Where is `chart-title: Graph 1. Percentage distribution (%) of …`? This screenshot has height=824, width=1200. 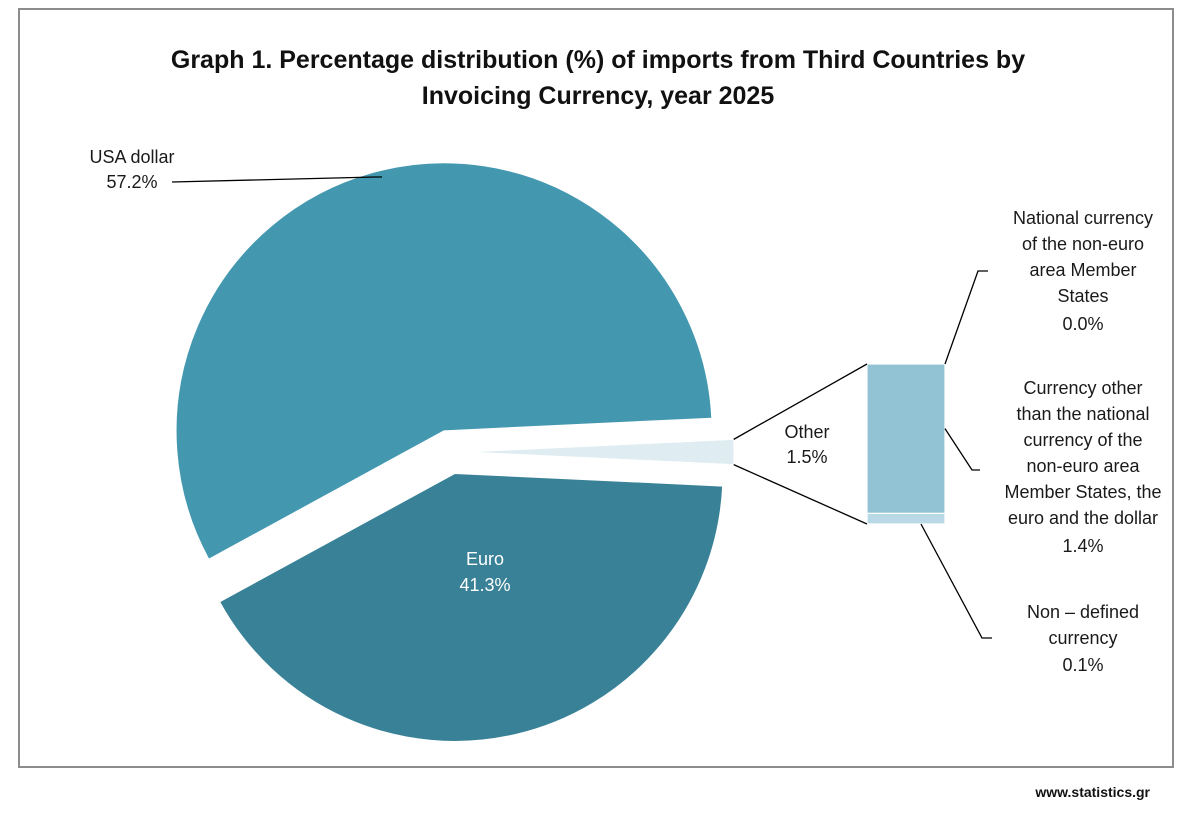 chart-title: Graph 1. Percentage distribution (%) of … is located at coordinates (598, 78).